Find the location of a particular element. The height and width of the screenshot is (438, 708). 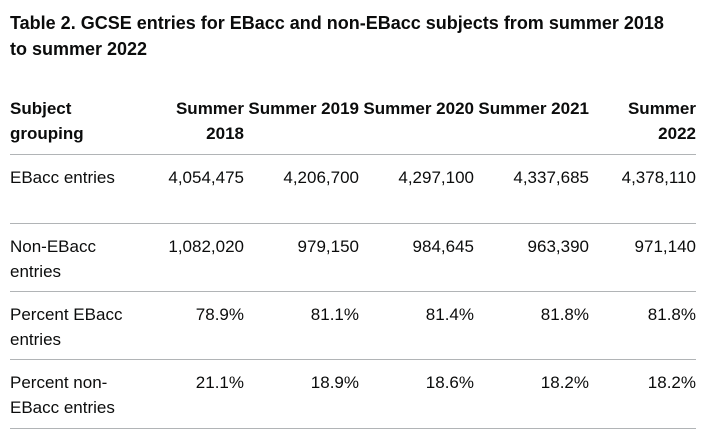

table-cell: 4,297,100 is located at coordinates (416, 189).